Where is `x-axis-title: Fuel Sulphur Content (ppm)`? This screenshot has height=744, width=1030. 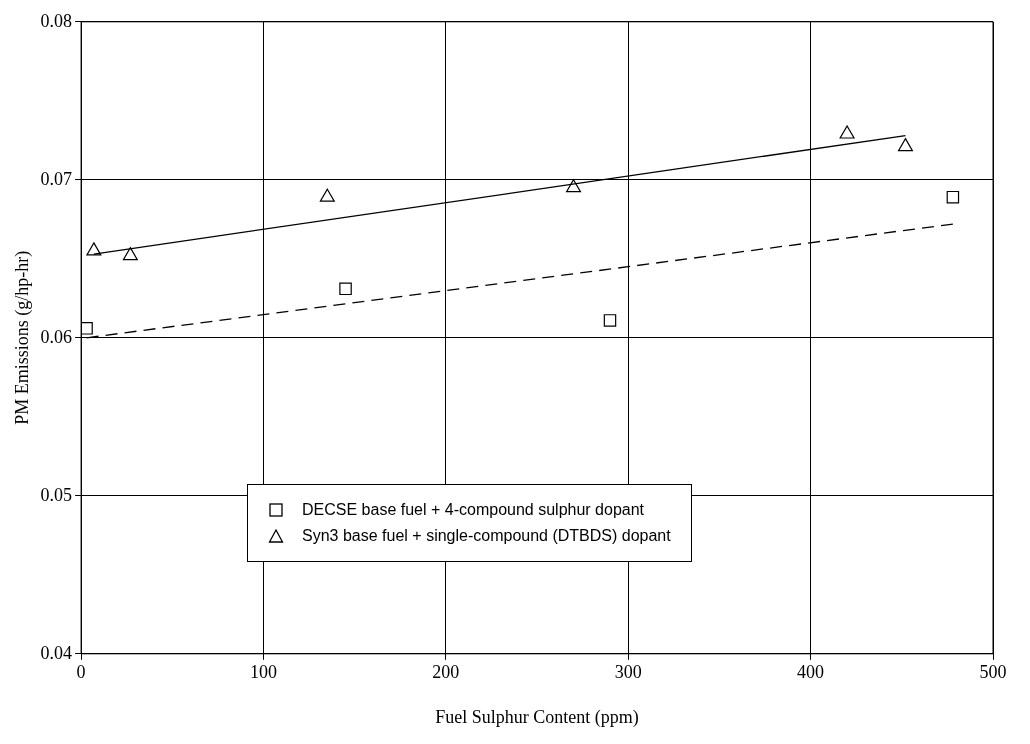 x-axis-title: Fuel Sulphur Content (ppm) is located at coordinates (537, 717).